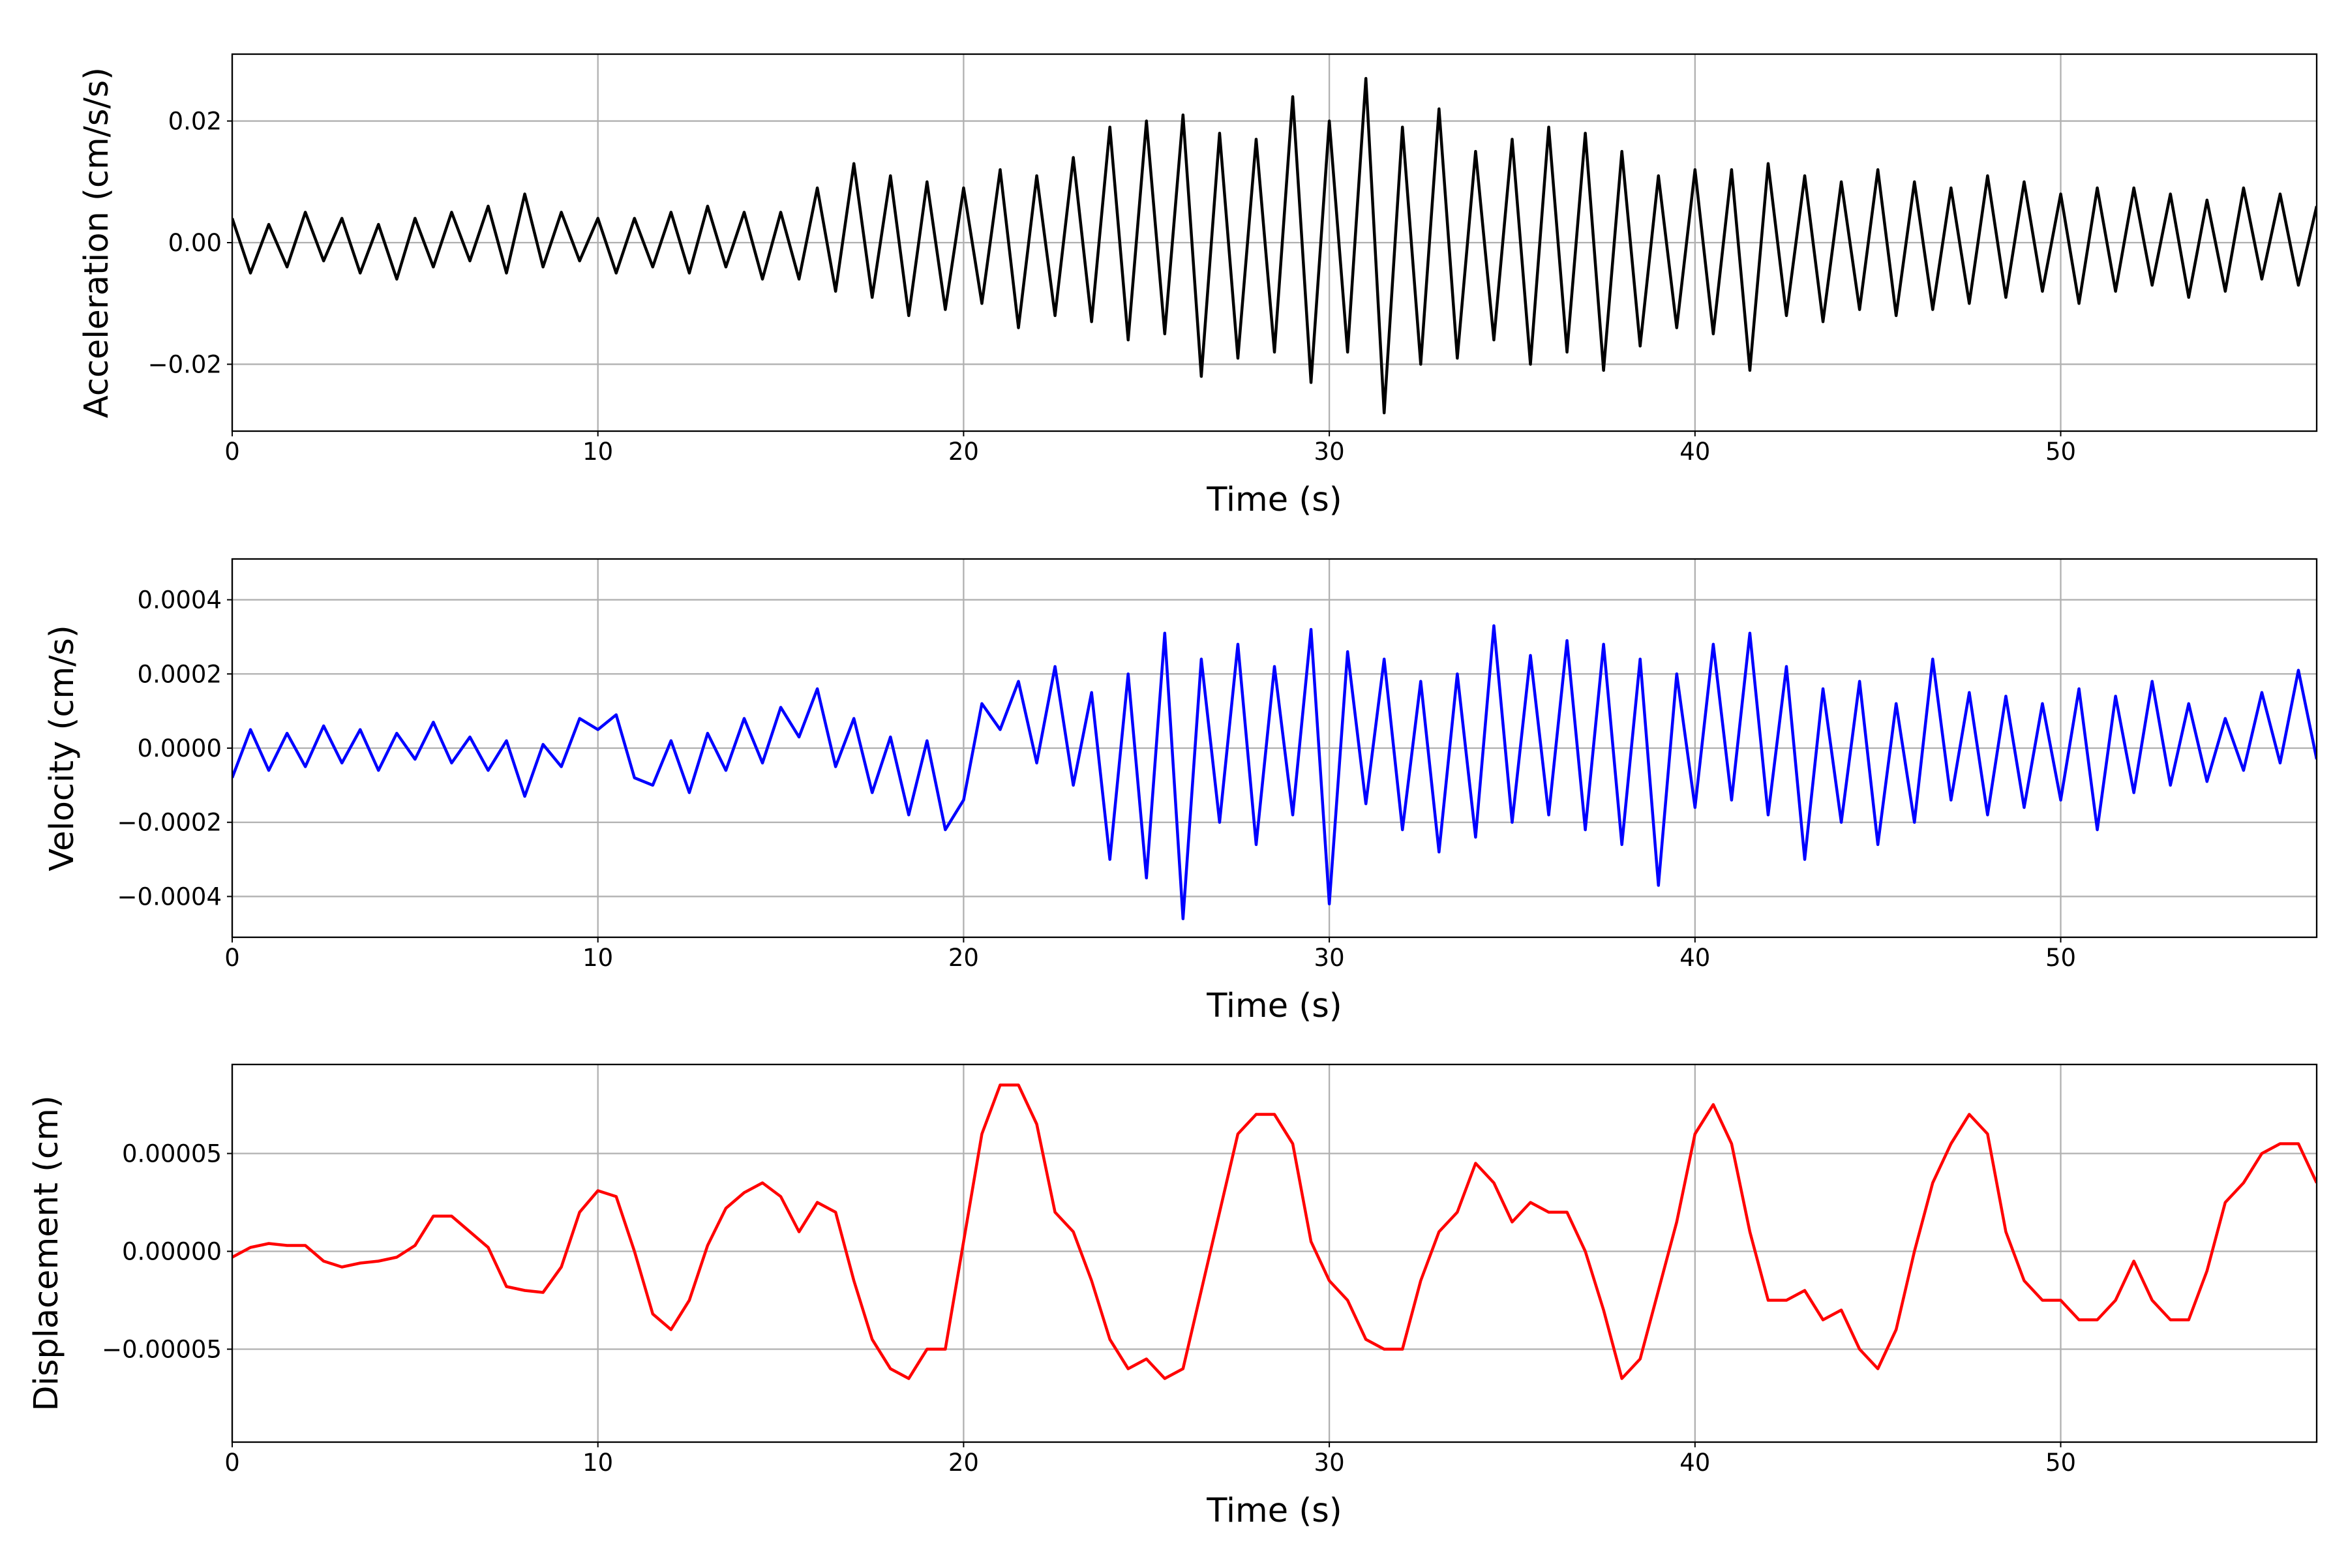  I want to click on y-tick-label: −0.02, so click(185, 364).